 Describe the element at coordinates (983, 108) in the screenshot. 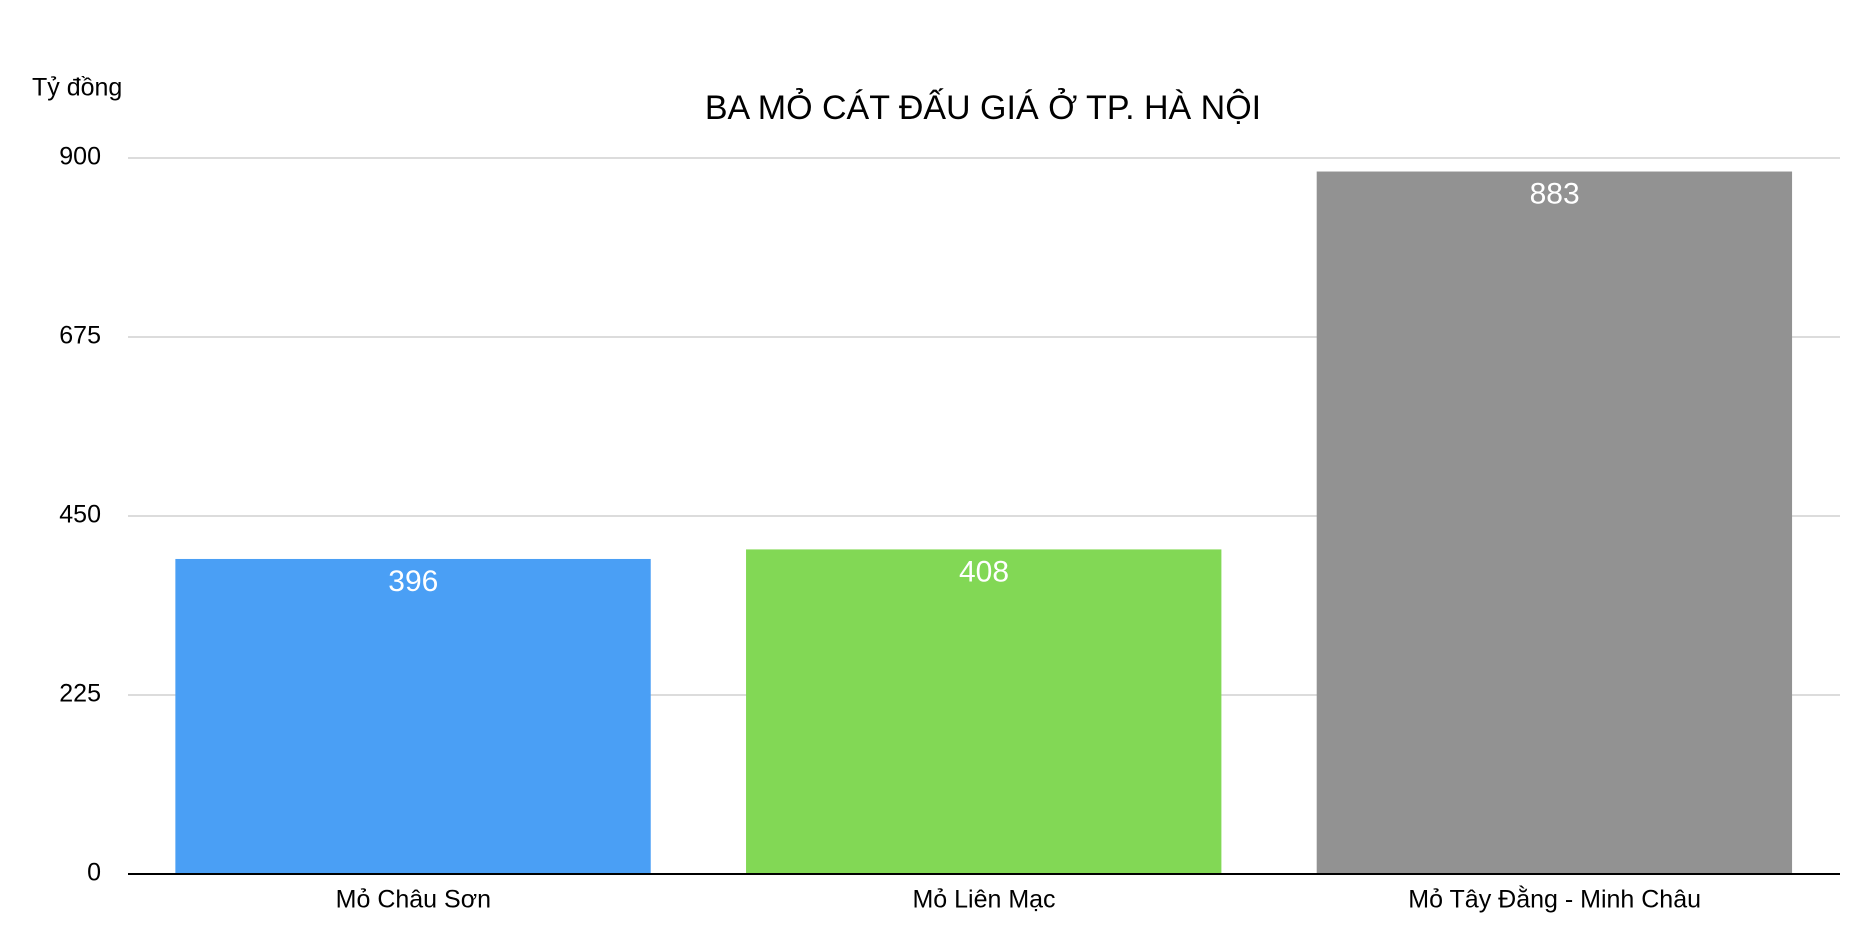

I see `chart-title: BA MỎ CÁT ĐẤU GIÁ Ở TP. HÀ NỘI` at that location.